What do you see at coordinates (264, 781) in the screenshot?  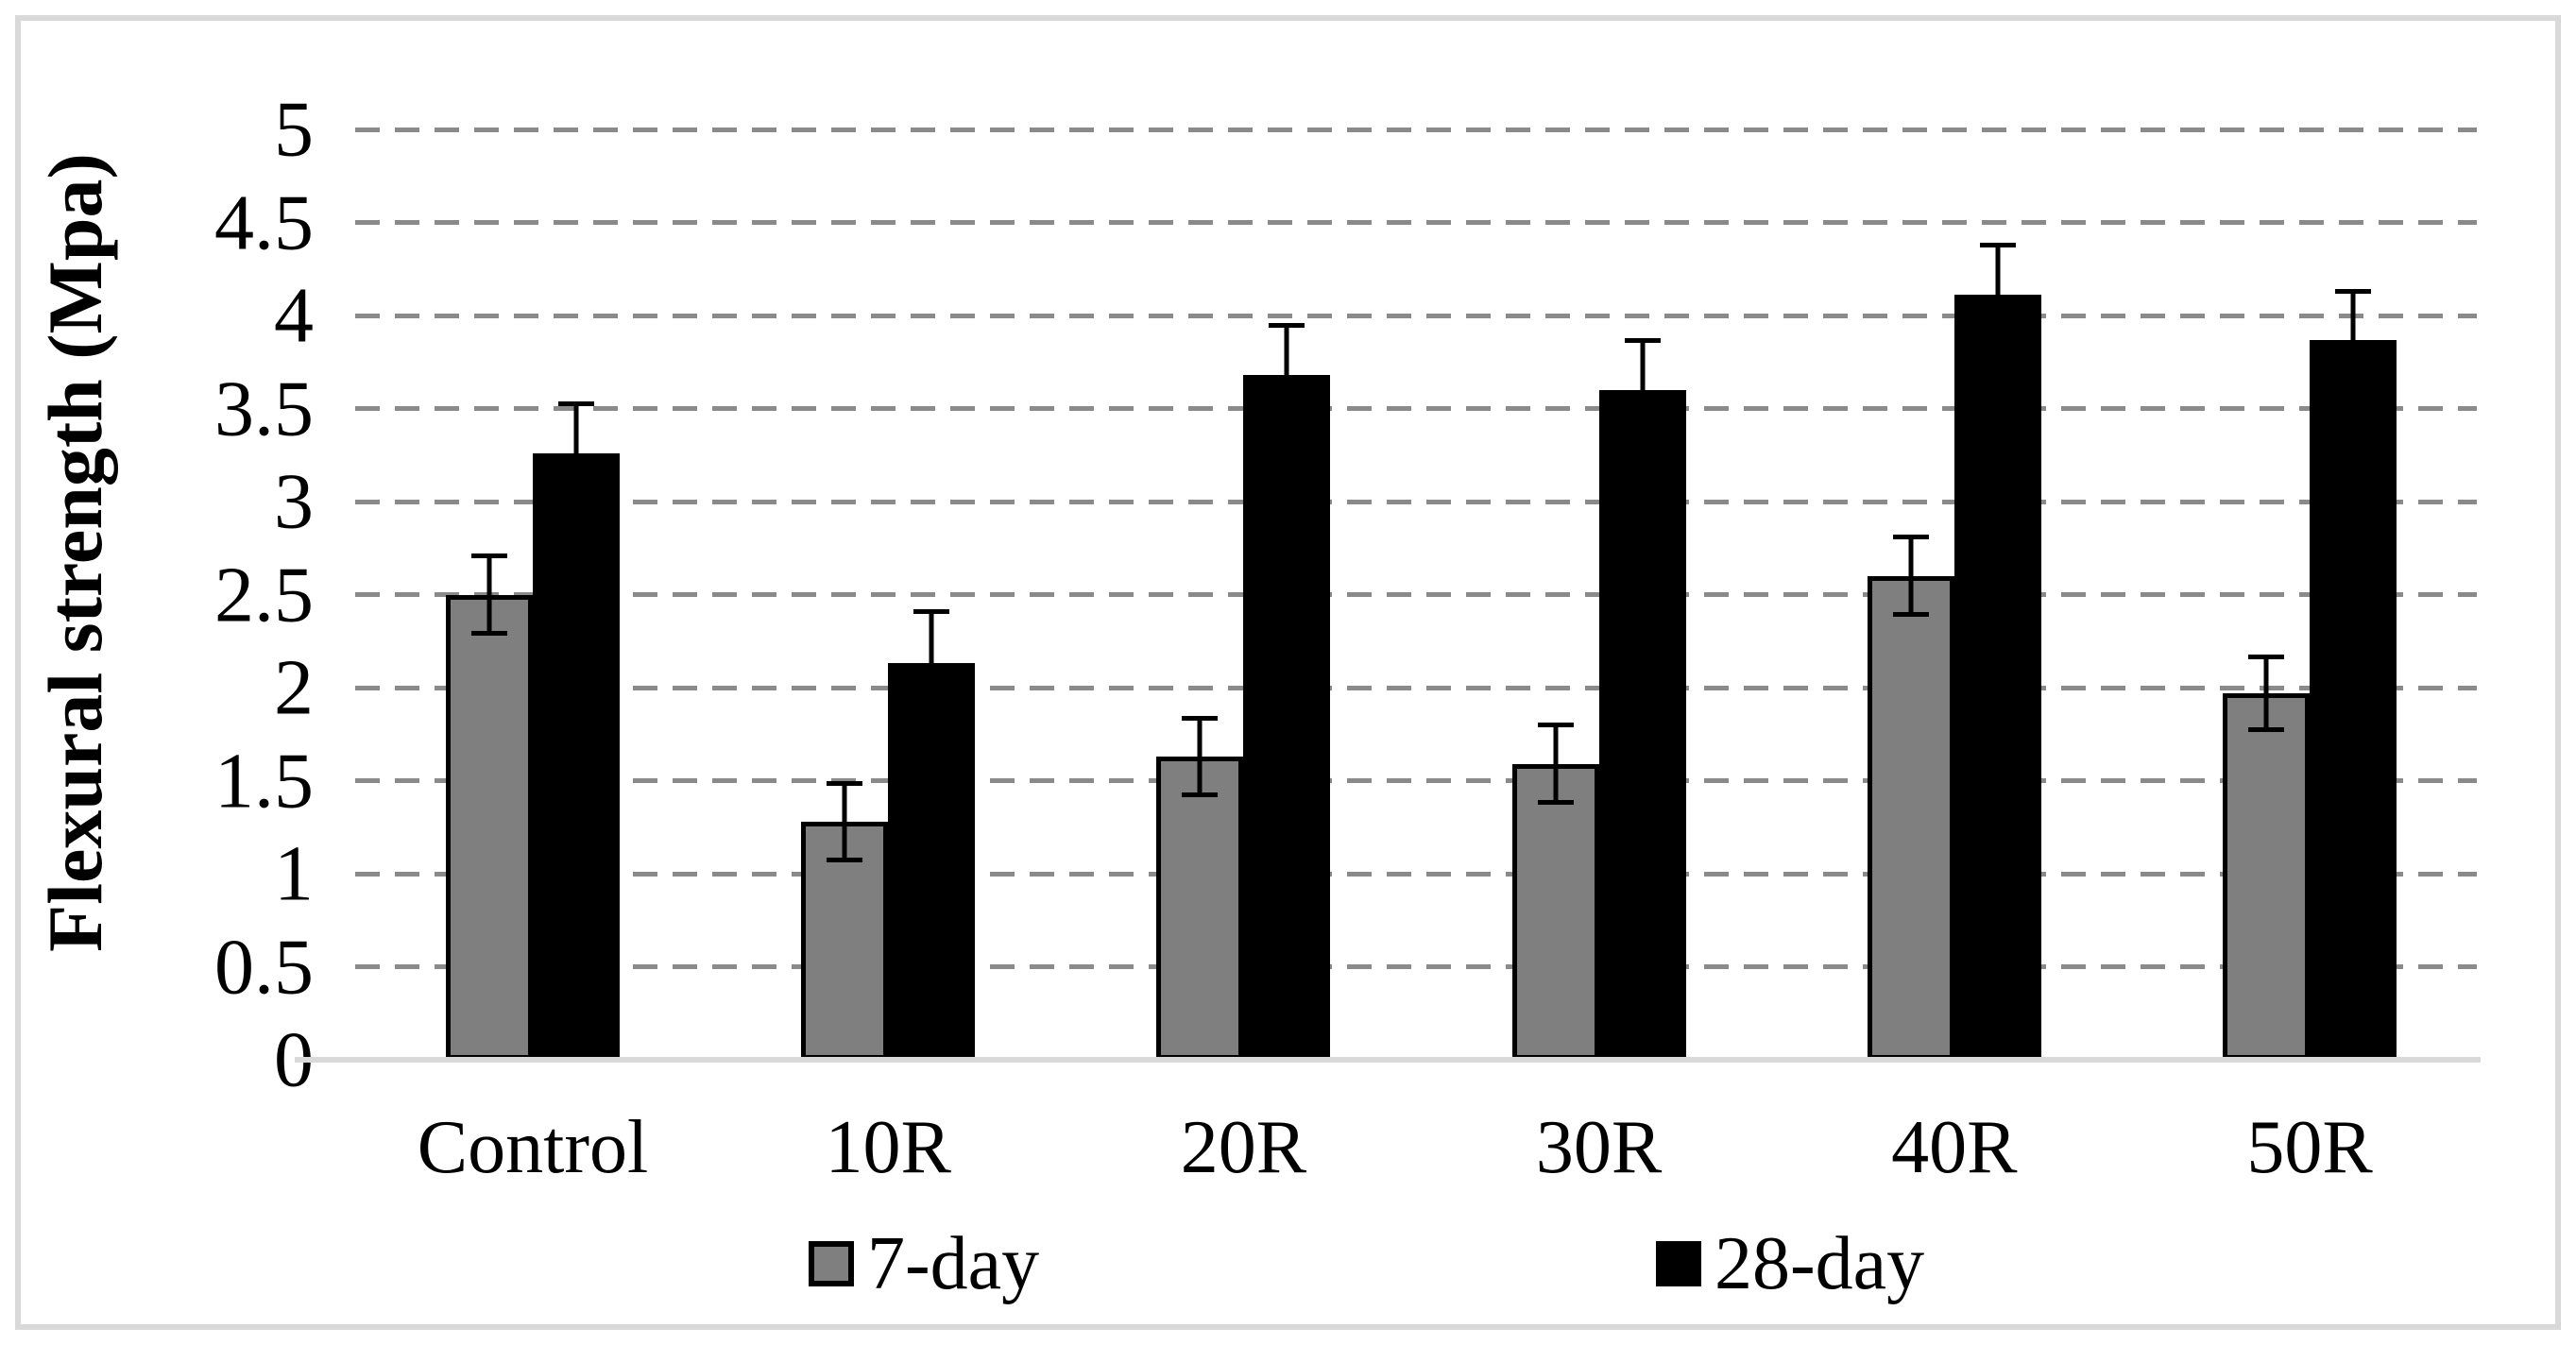 I see `y-tick-label-1.5: 1.5` at bounding box center [264, 781].